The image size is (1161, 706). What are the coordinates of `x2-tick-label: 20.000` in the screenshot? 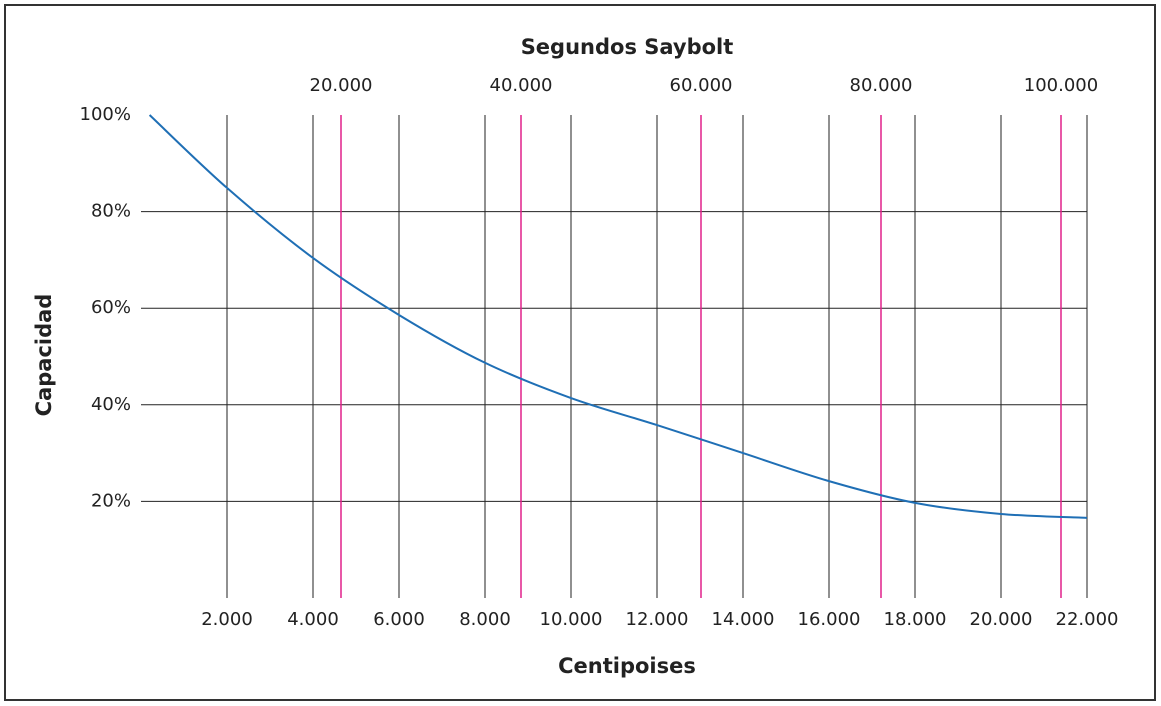 It's located at (341, 85).